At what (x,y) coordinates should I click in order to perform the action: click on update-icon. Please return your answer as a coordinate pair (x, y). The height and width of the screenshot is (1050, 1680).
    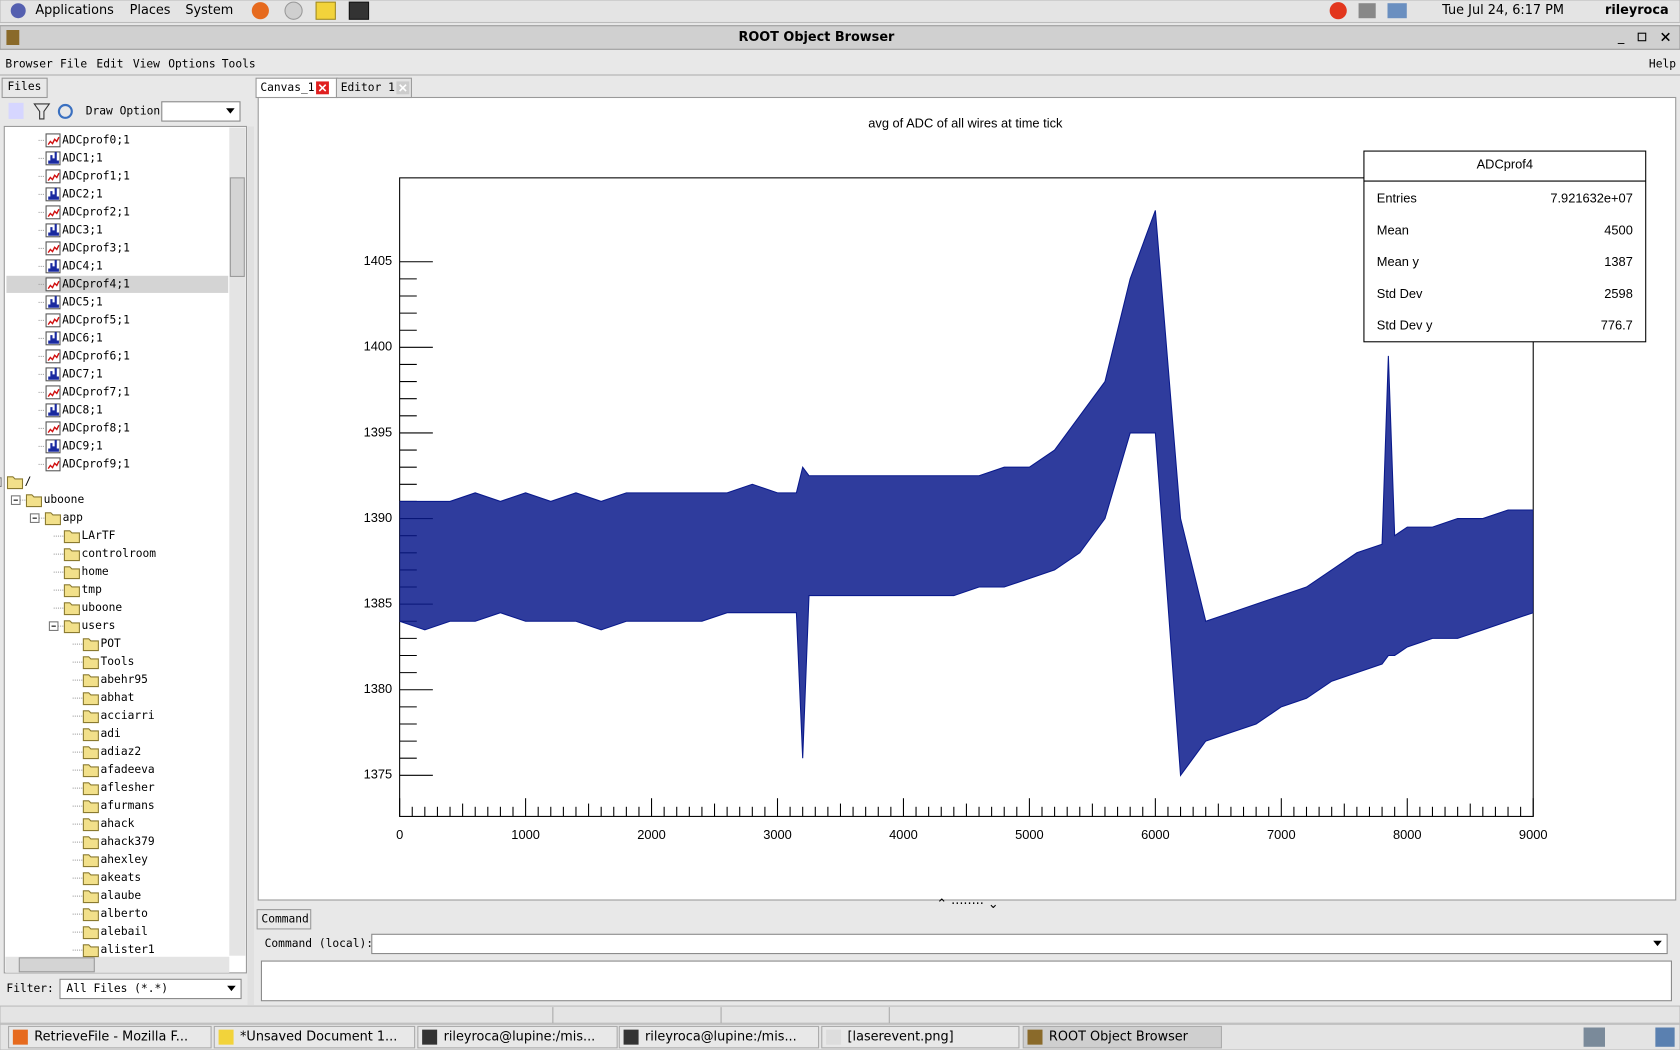
    Looking at the image, I should click on (1338, 11).